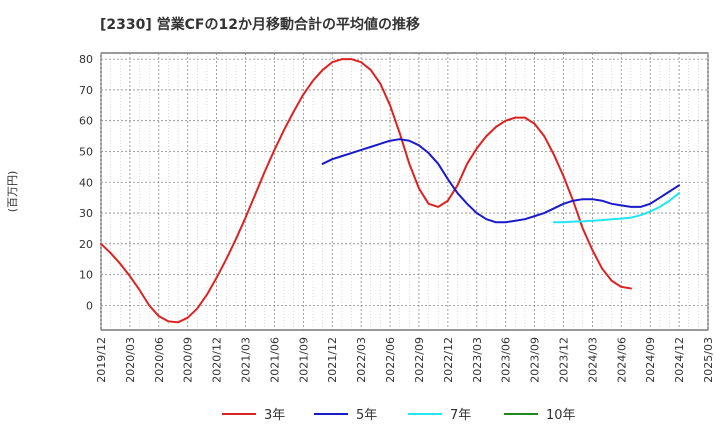 This screenshot has width=720, height=440. I want to click on x-tick-label: 2023/06, so click(506, 360).